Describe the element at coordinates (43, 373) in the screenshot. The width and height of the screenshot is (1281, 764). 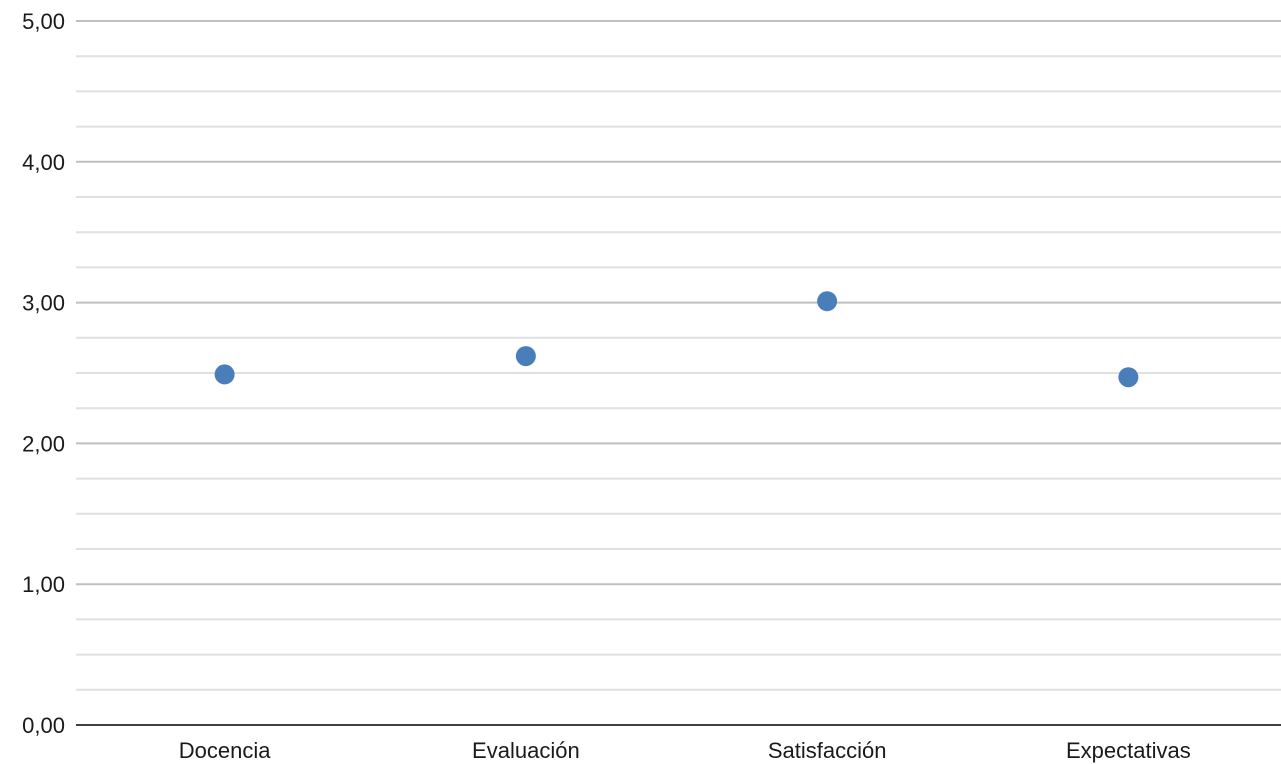
I see `y-axis-tick-labels: 0,00 1,00 2,00 3,00 4,00 5,00` at that location.